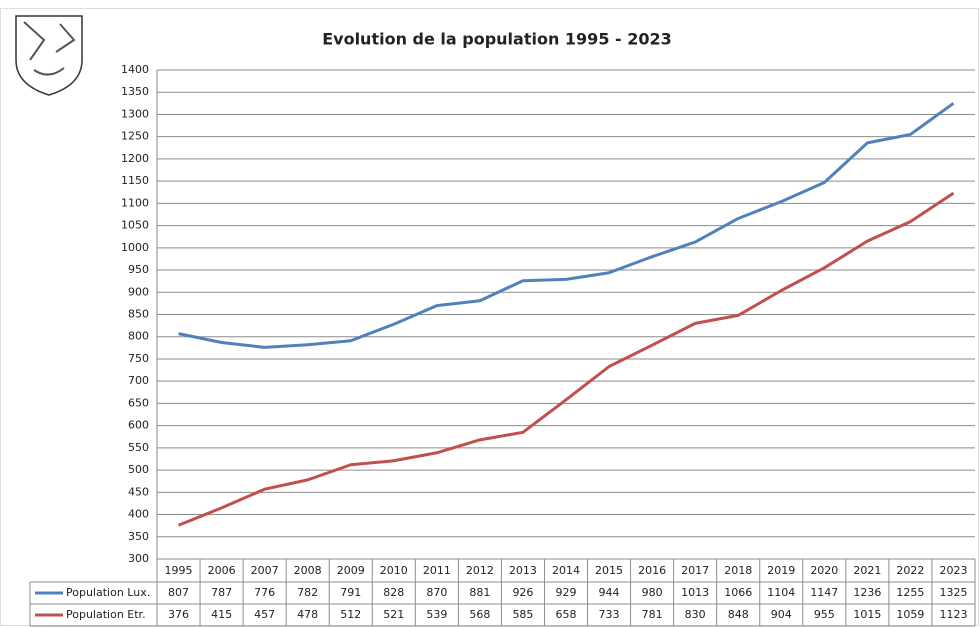  I want to click on table-value: 782, so click(307, 592).